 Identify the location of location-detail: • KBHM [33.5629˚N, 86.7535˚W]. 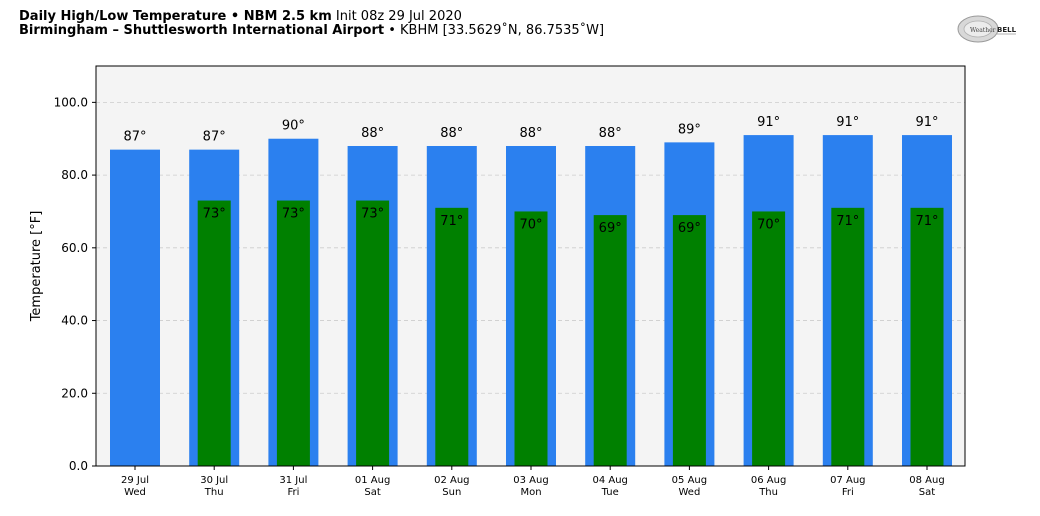
(496, 30).